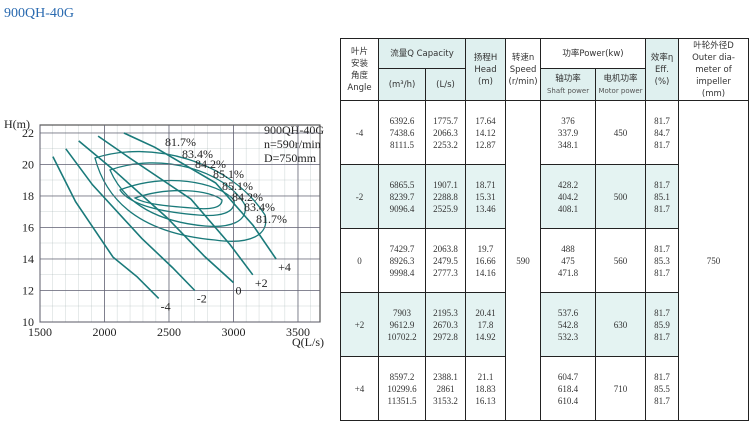 This screenshot has height=432, width=750. What do you see at coordinates (445, 184) in the screenshot?
I see `cell-ls-text: 1907.1` at bounding box center [445, 184].